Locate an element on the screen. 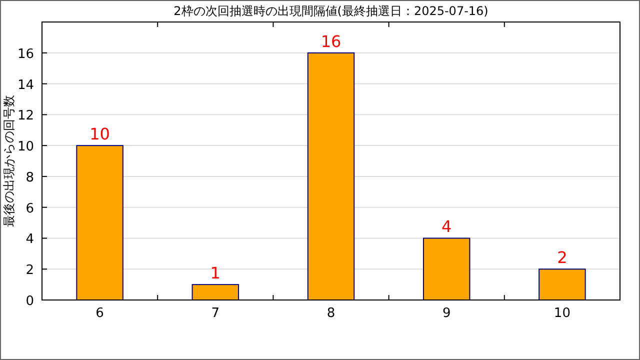 The height and width of the screenshot is (360, 640). x-tick-label: 8 is located at coordinates (331, 313).